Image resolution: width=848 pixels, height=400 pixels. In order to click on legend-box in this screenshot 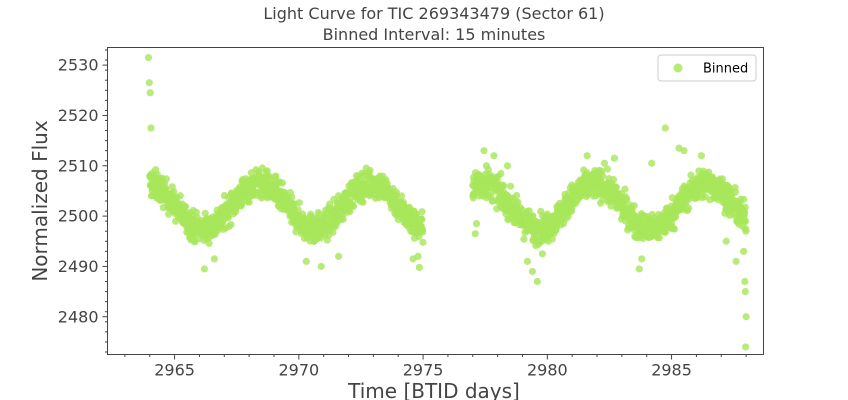, I will do `click(707, 68)`.